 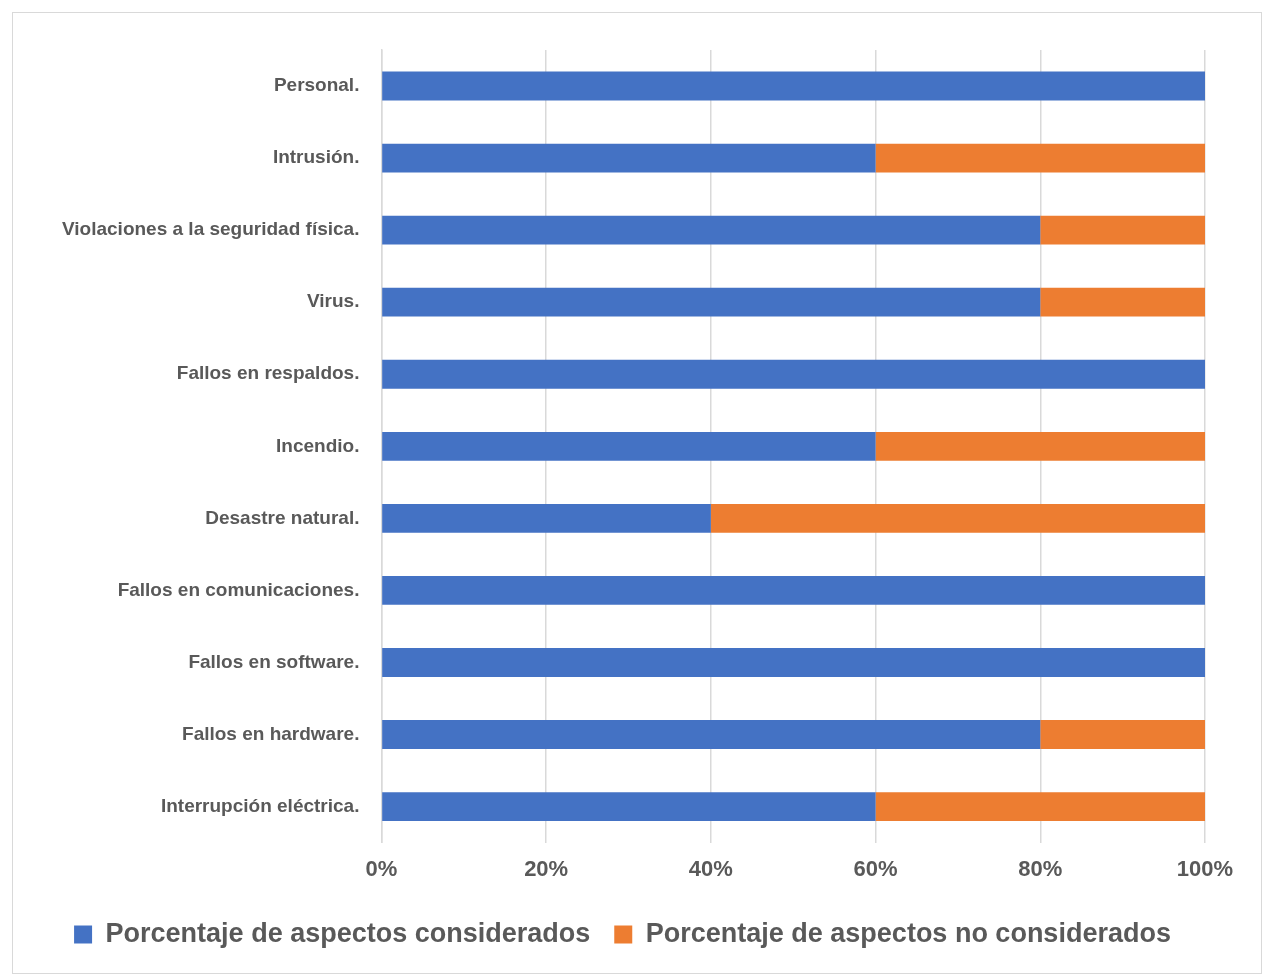 What do you see at coordinates (1040, 868) in the screenshot?
I see `x-tick-label: 80%` at bounding box center [1040, 868].